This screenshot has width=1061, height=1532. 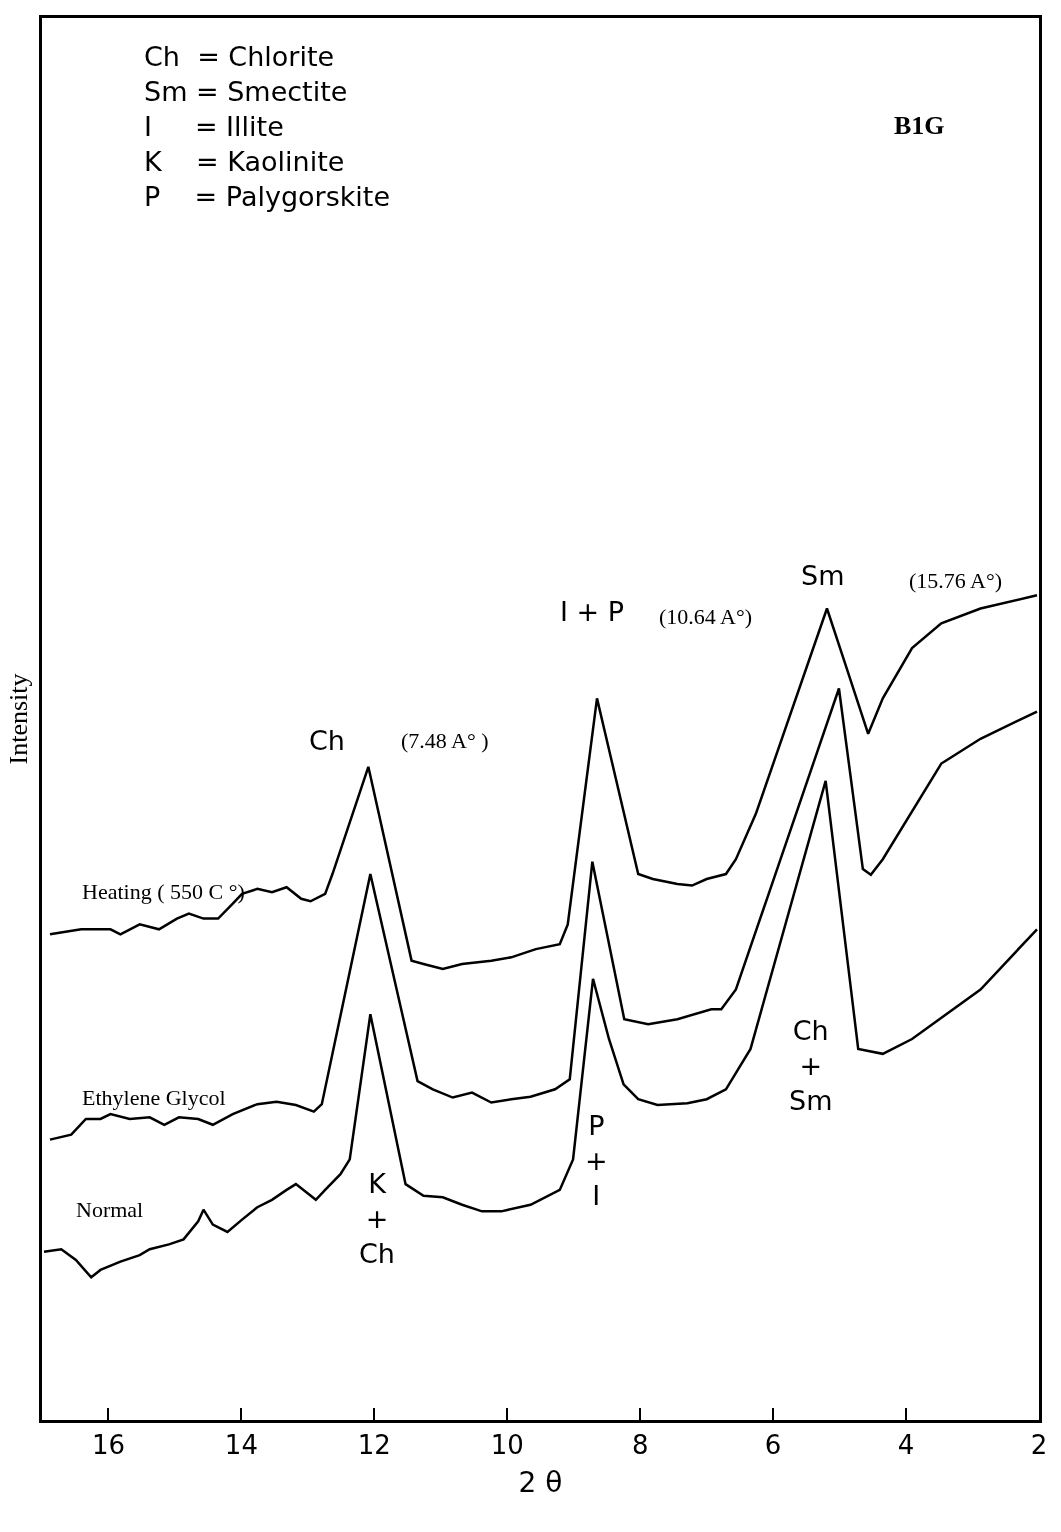 What do you see at coordinates (241, 1445) in the screenshot?
I see `x-tick-label: 14` at bounding box center [241, 1445].